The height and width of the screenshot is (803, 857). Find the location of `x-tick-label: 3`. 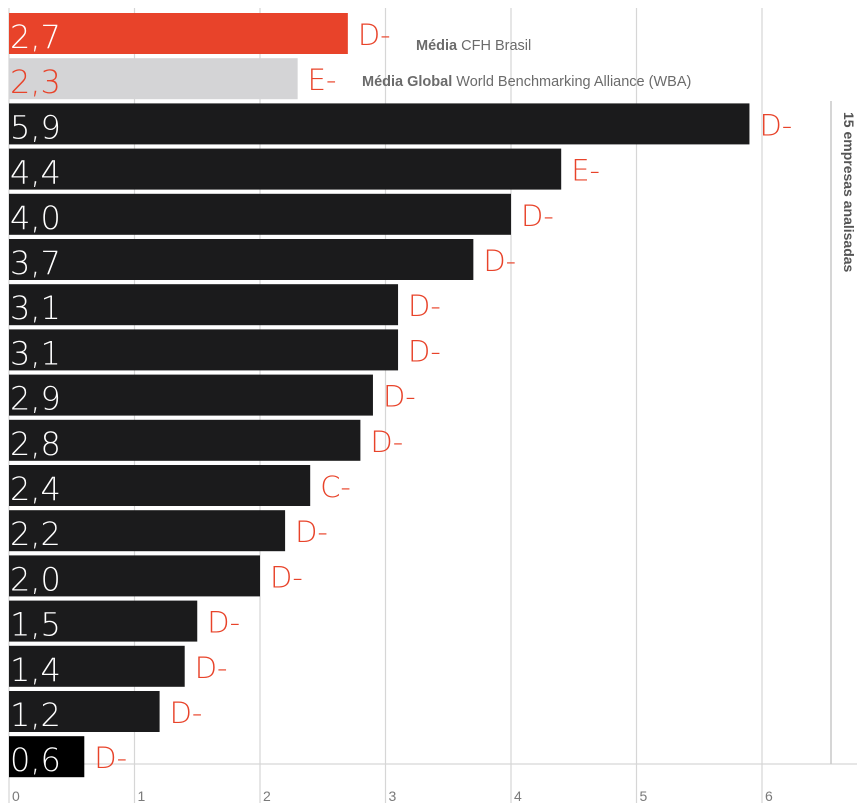

x-tick-label: 3 is located at coordinates (393, 795).